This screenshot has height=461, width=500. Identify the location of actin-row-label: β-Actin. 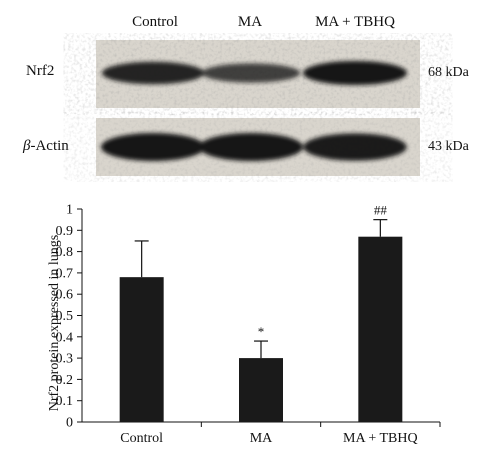
(46, 146).